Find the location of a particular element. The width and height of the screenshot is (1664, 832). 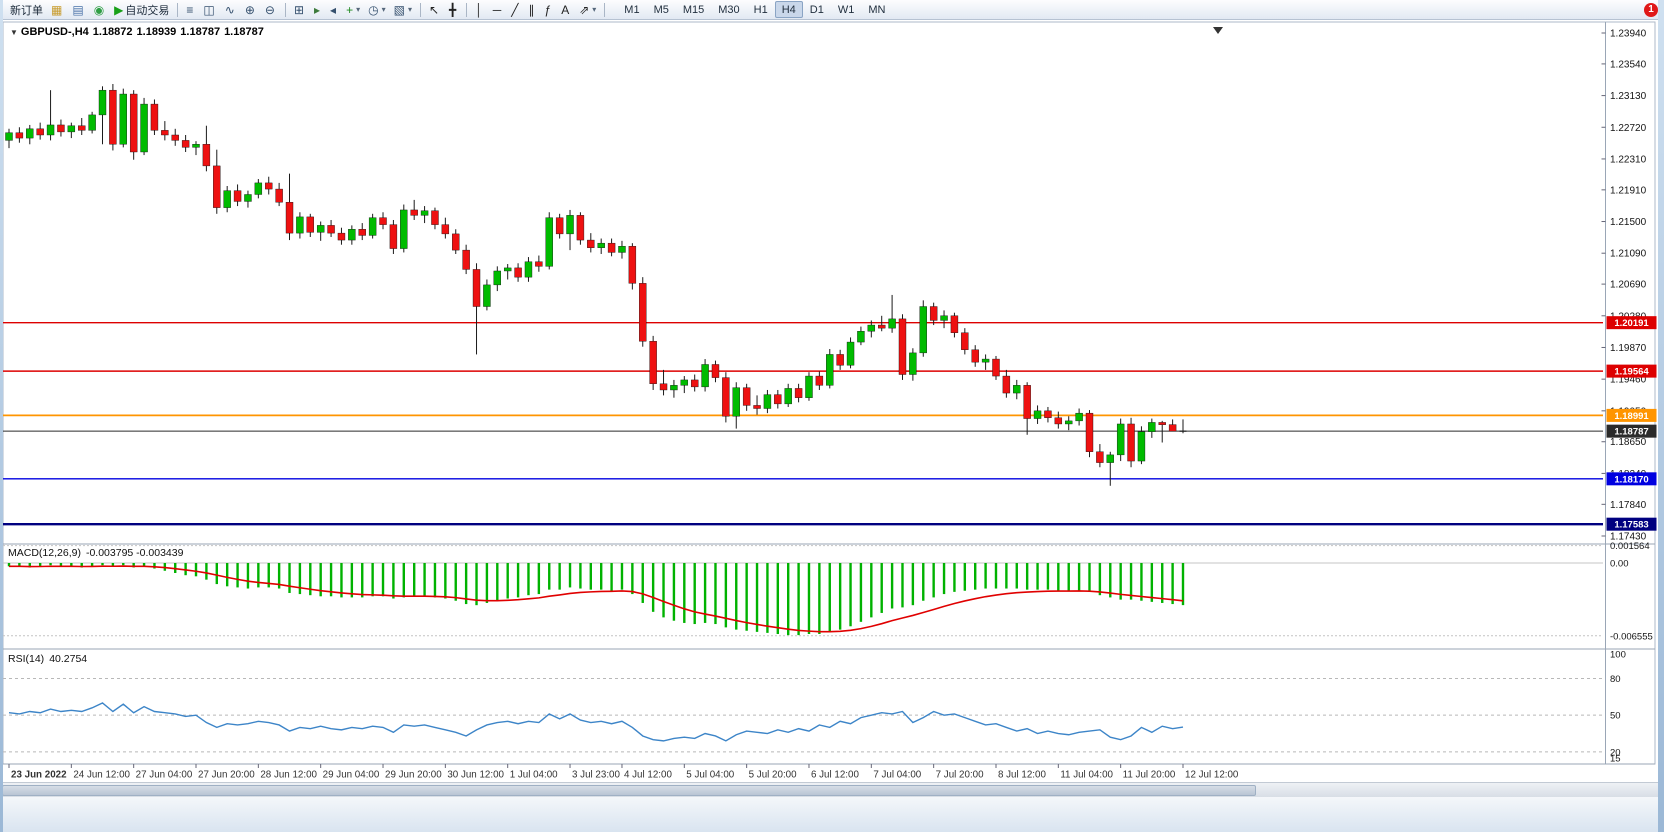

chart-window-button: ▦ is located at coordinates (57, 10).